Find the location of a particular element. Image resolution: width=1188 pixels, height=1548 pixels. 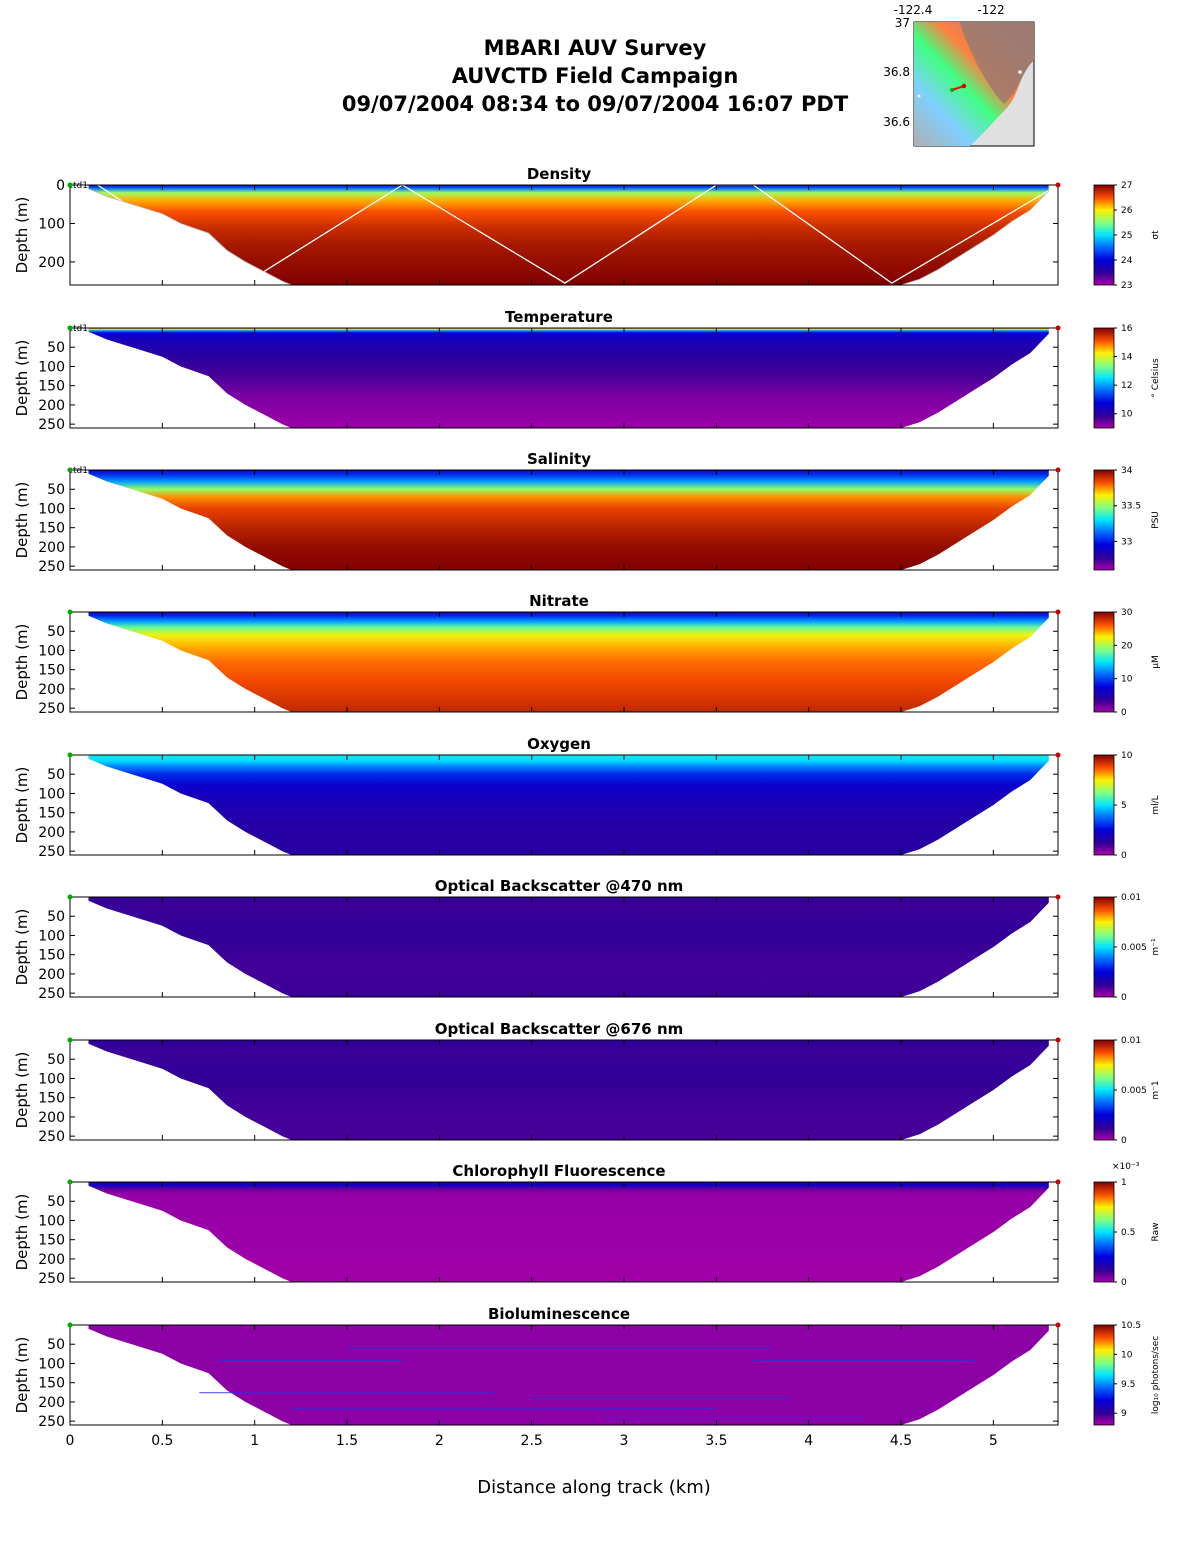

panel-title: Bioluminescence is located at coordinates (559, 1314).